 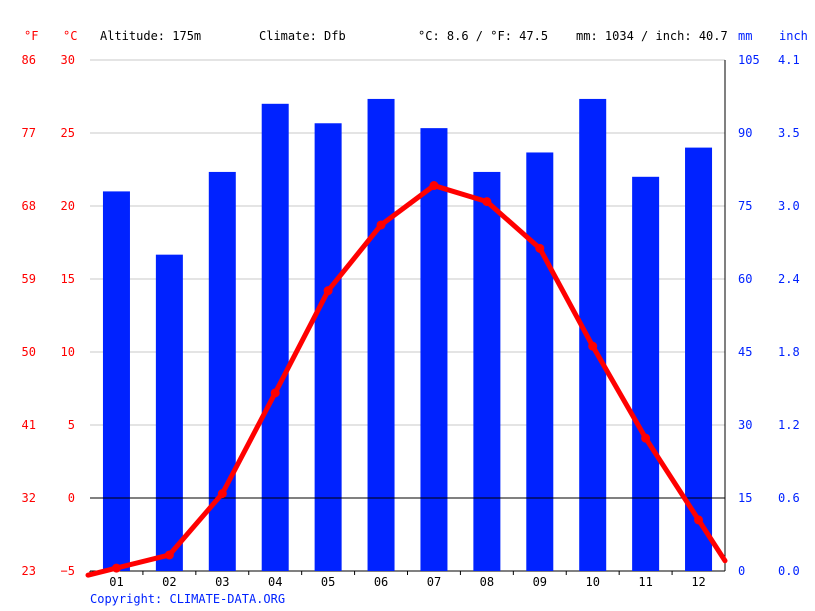 What do you see at coordinates (698, 582) in the screenshot?
I see `month-tick-label: 12` at bounding box center [698, 582].